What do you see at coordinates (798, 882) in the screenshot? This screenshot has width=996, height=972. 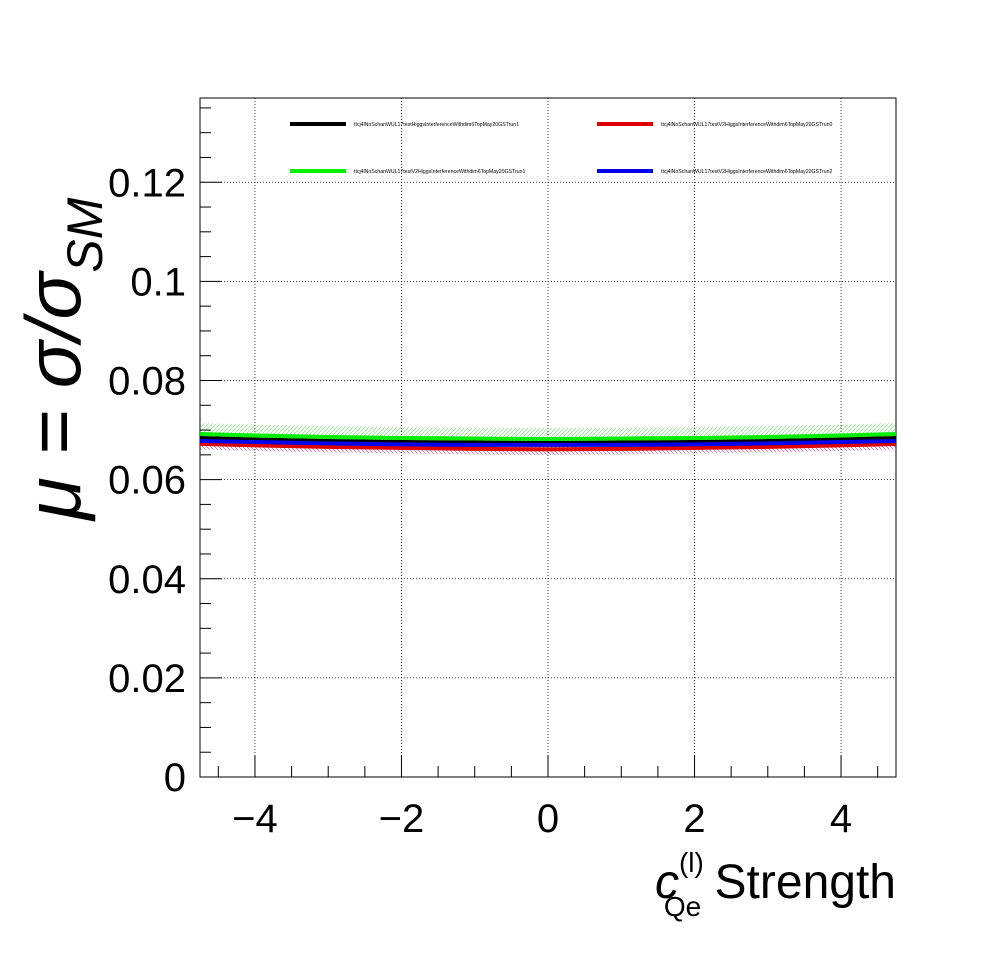 I see `x-axis-title-suffix: Strength` at bounding box center [798, 882].